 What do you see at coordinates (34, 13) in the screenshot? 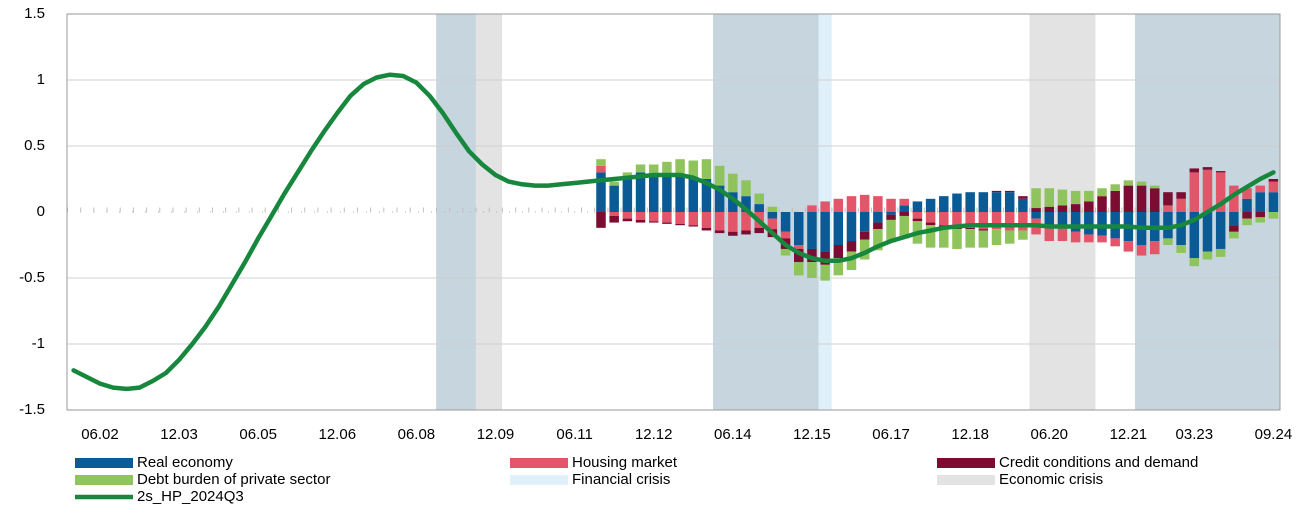
I see `y-tick-label: 1.5` at bounding box center [34, 13].